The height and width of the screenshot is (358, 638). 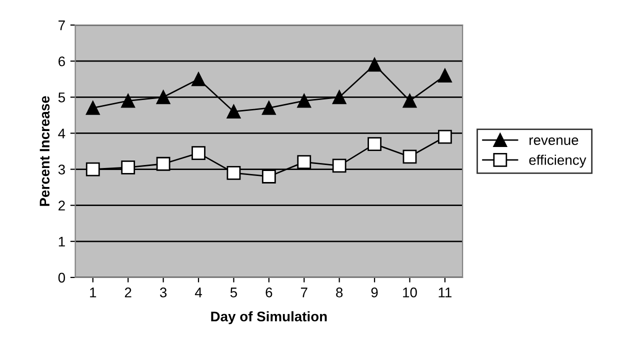 What do you see at coordinates (339, 293) in the screenshot?
I see `x-tick-label: 8` at bounding box center [339, 293].